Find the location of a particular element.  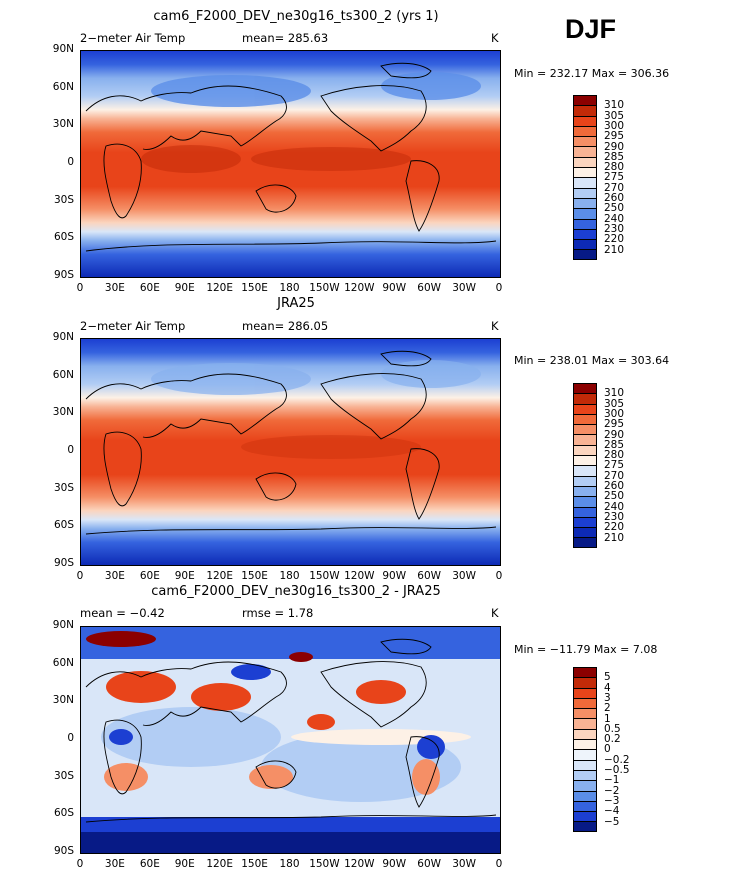

colorbar-level-label: 210 is located at coordinates (614, 537).